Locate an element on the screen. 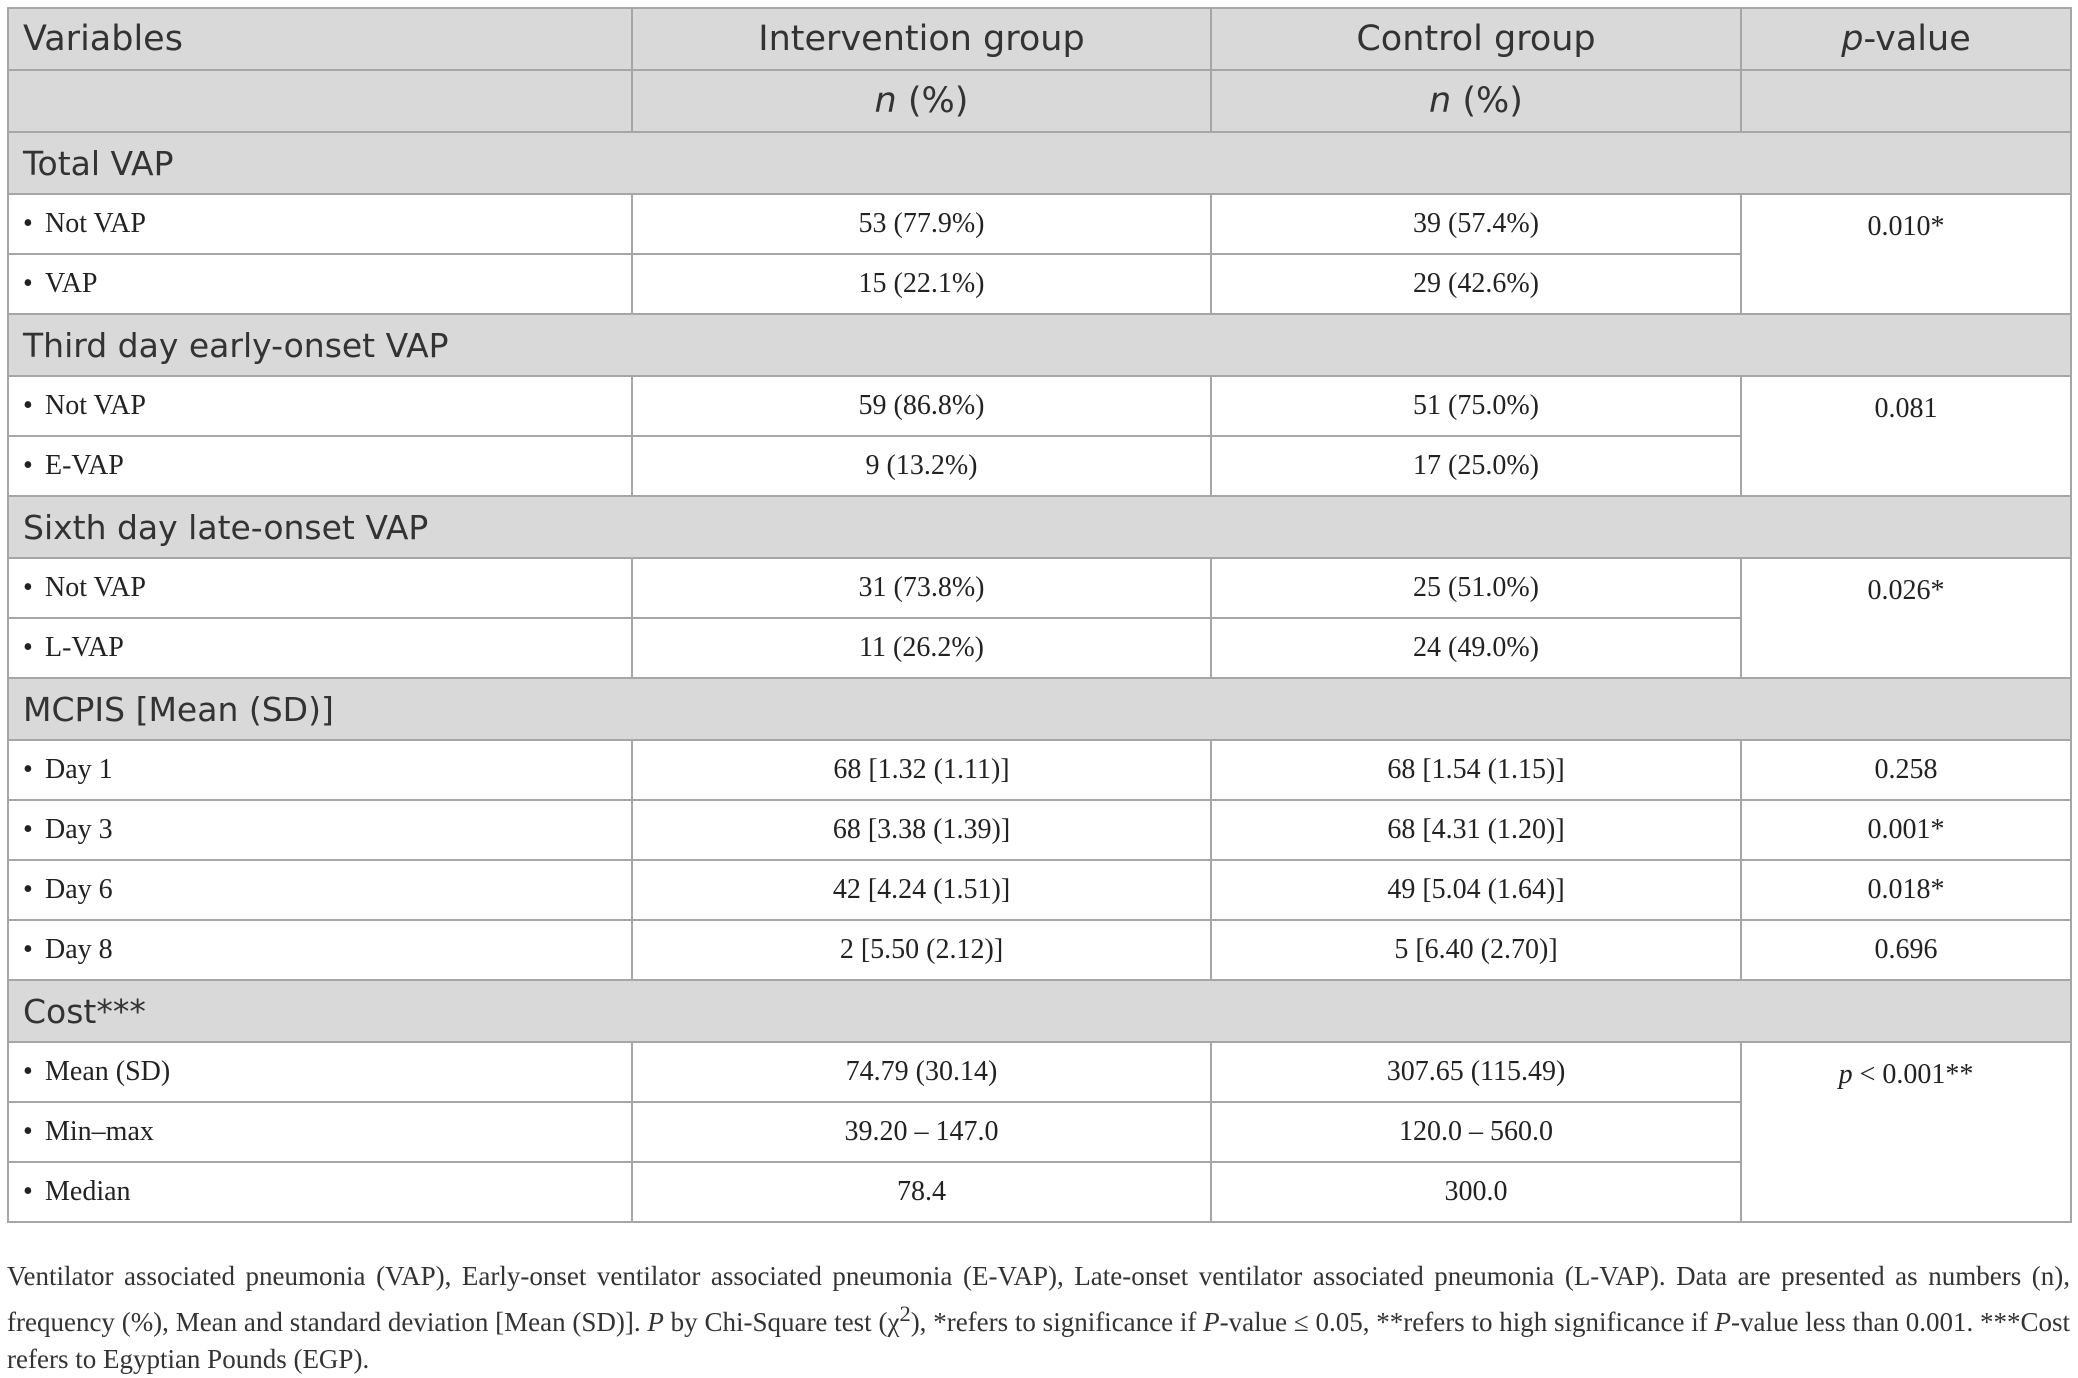  row-label-text: Day 8 is located at coordinates (79, 949).